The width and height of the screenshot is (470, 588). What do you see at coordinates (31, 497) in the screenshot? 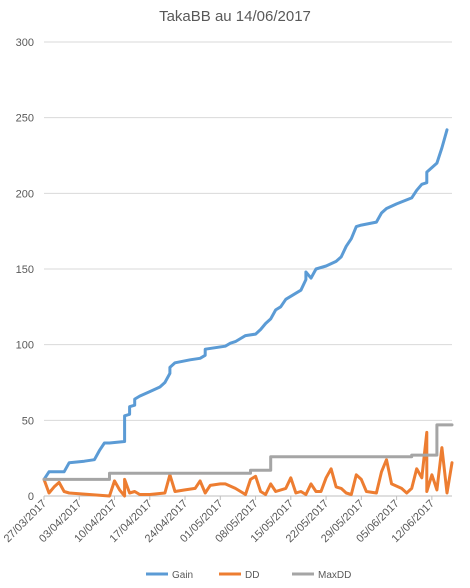
I see `y-tick-label: 0` at bounding box center [31, 497].